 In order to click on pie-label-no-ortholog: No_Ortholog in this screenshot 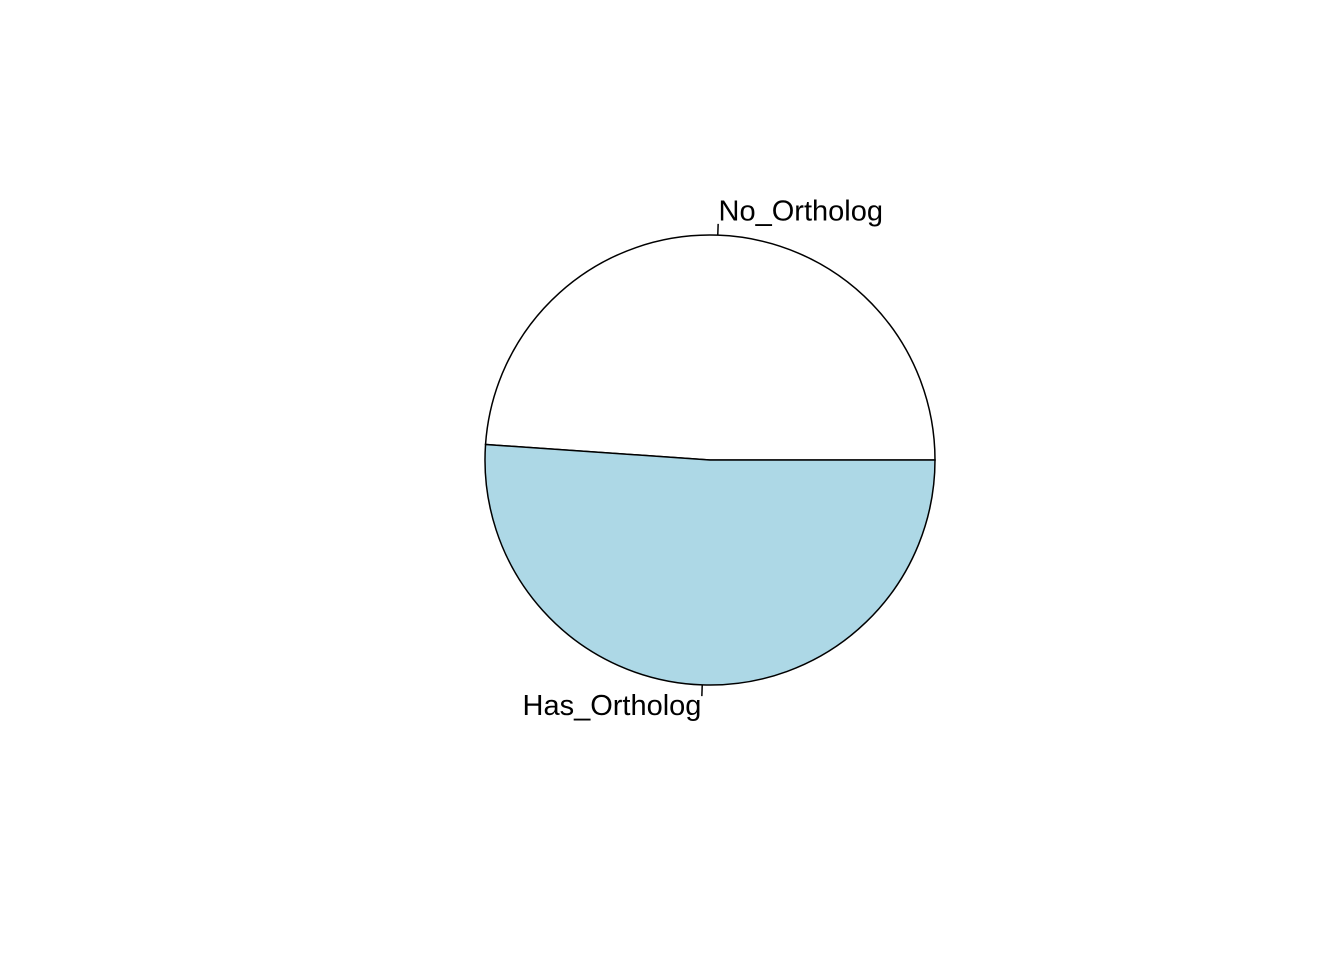, I will do `click(801, 211)`.